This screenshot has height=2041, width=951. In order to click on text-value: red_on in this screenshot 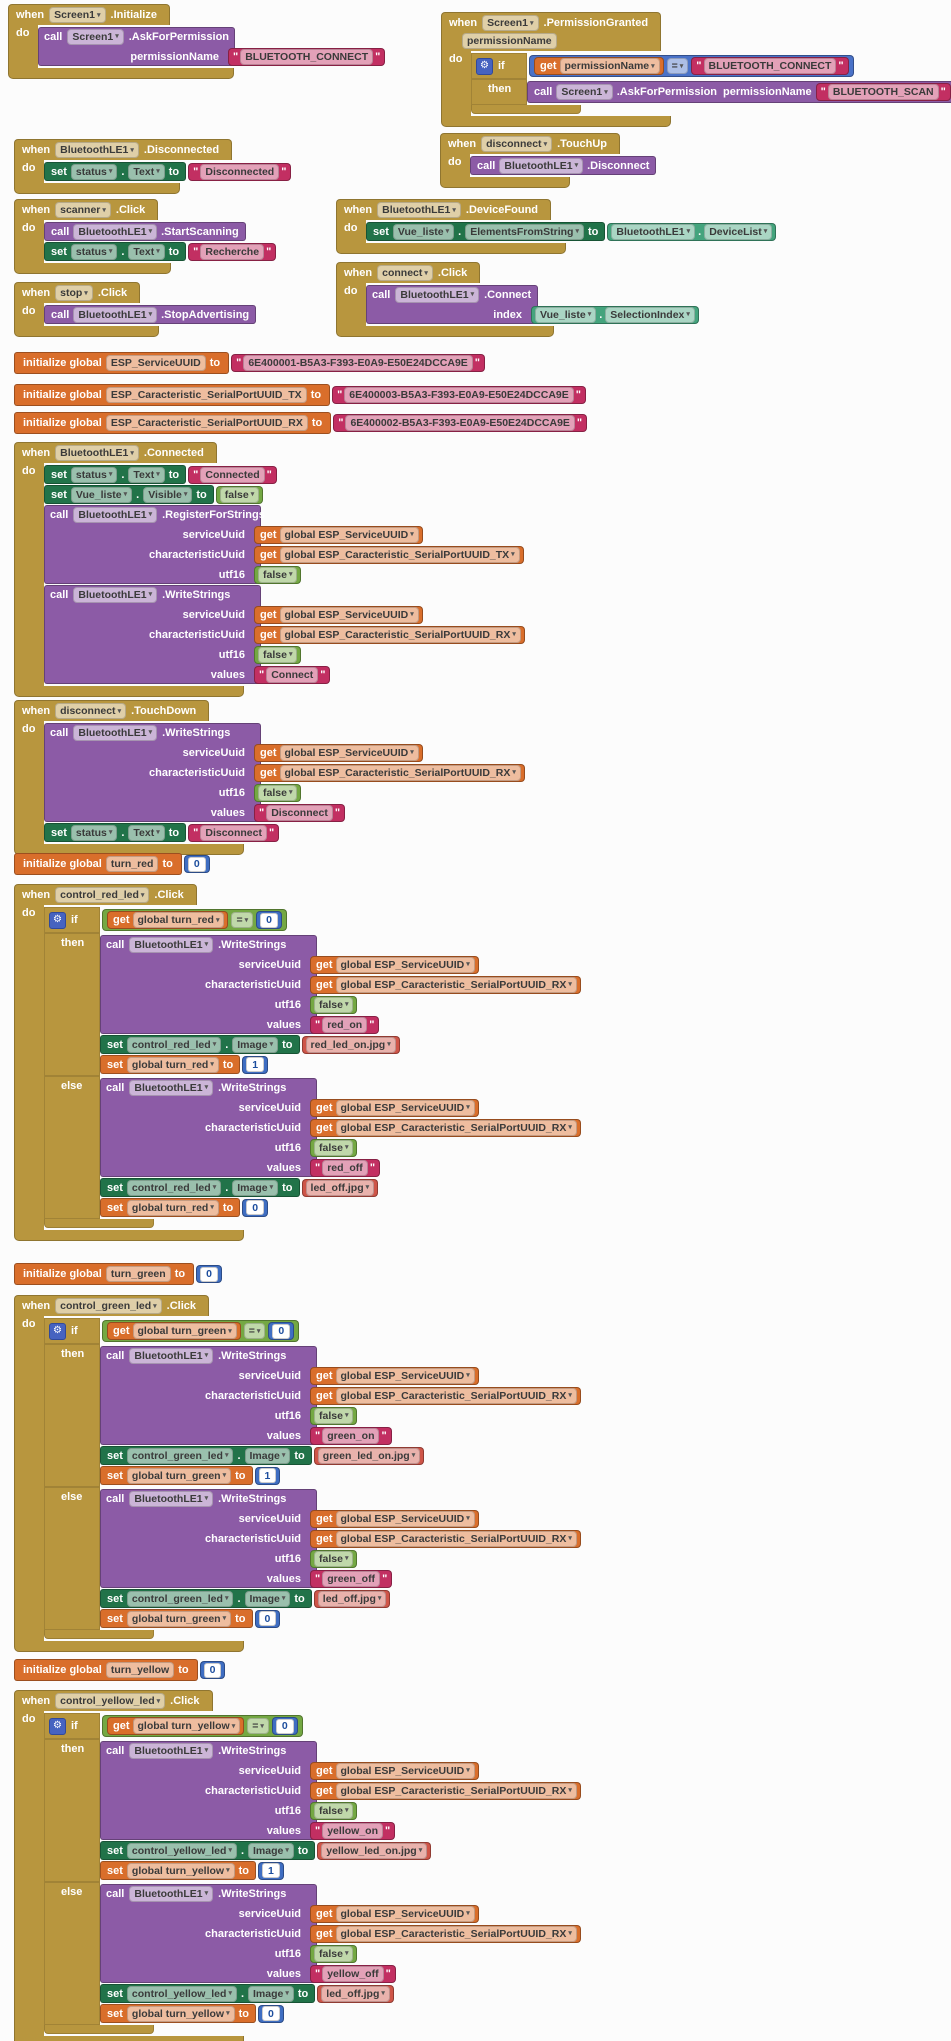, I will do `click(345, 1024)`.